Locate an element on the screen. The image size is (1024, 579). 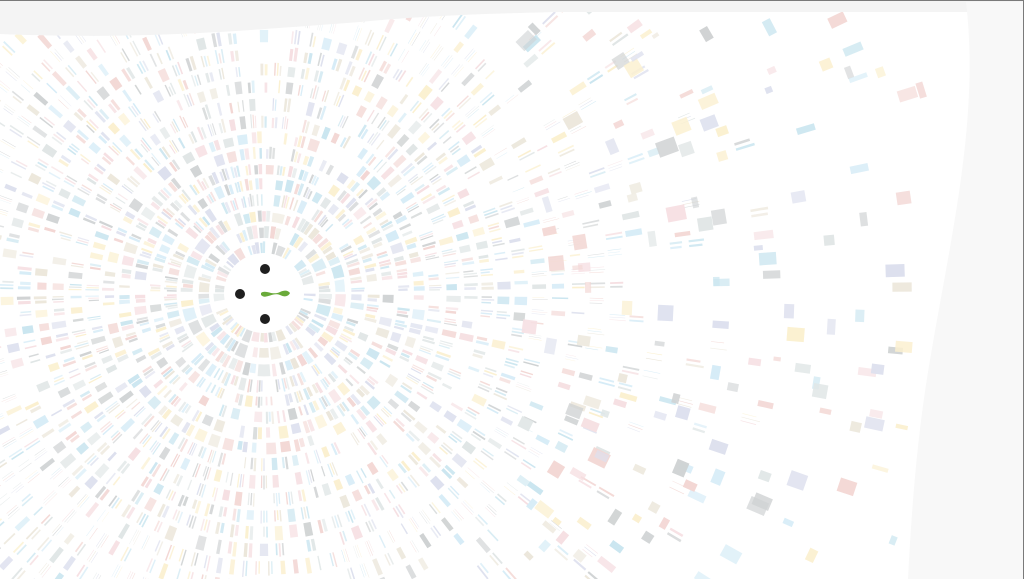
frame-border-top is located at coordinates (512, 0).